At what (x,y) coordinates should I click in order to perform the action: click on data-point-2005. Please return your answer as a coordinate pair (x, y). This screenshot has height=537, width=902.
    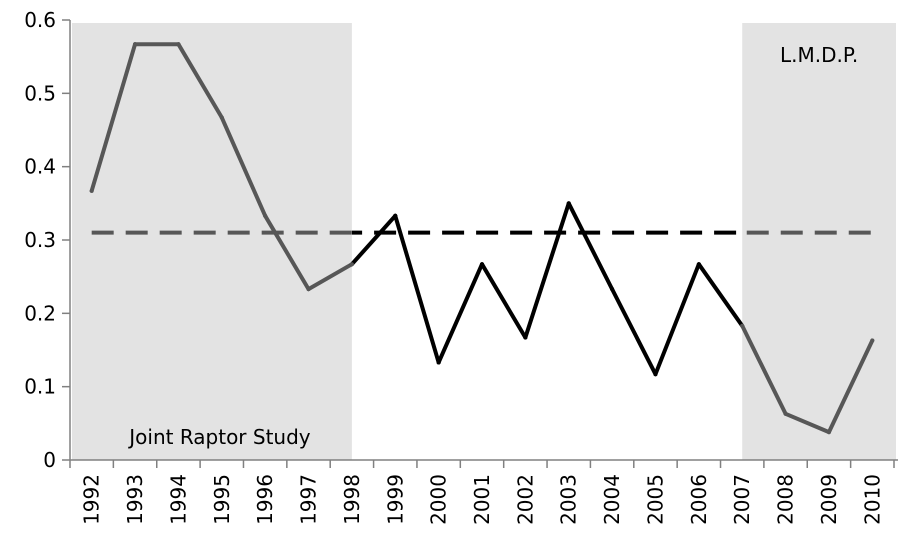
    Looking at the image, I should click on (655, 374).